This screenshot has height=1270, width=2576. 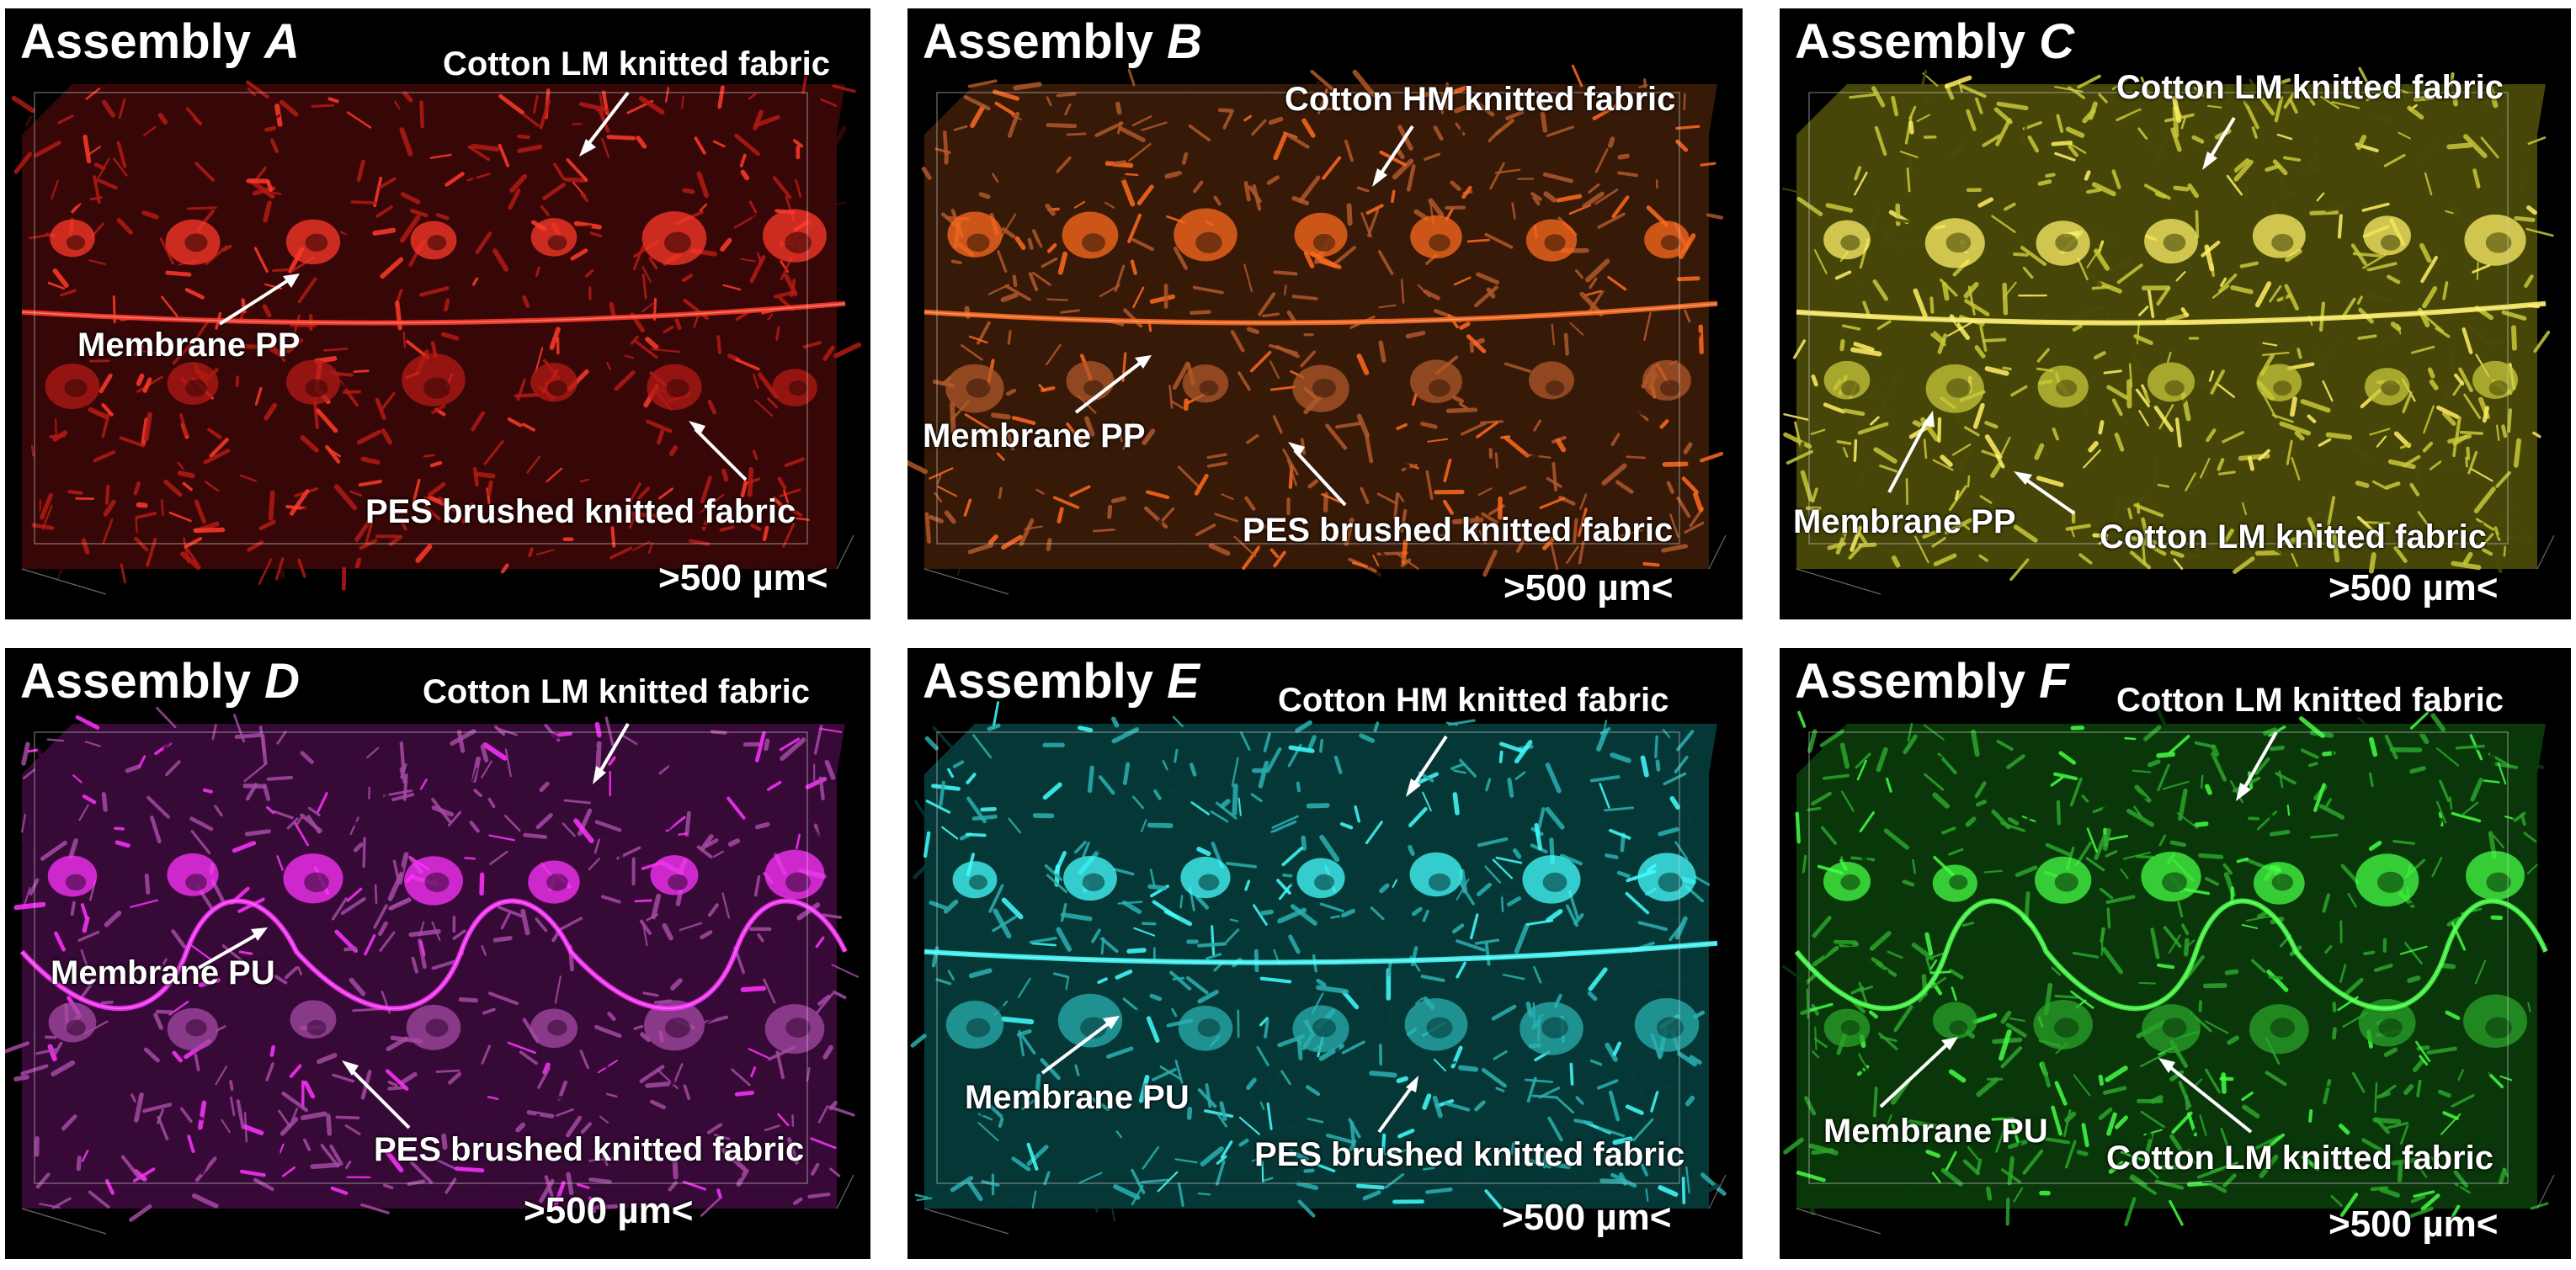 What do you see at coordinates (1932, 681) in the screenshot?
I see `panel-title: Assembly F` at bounding box center [1932, 681].